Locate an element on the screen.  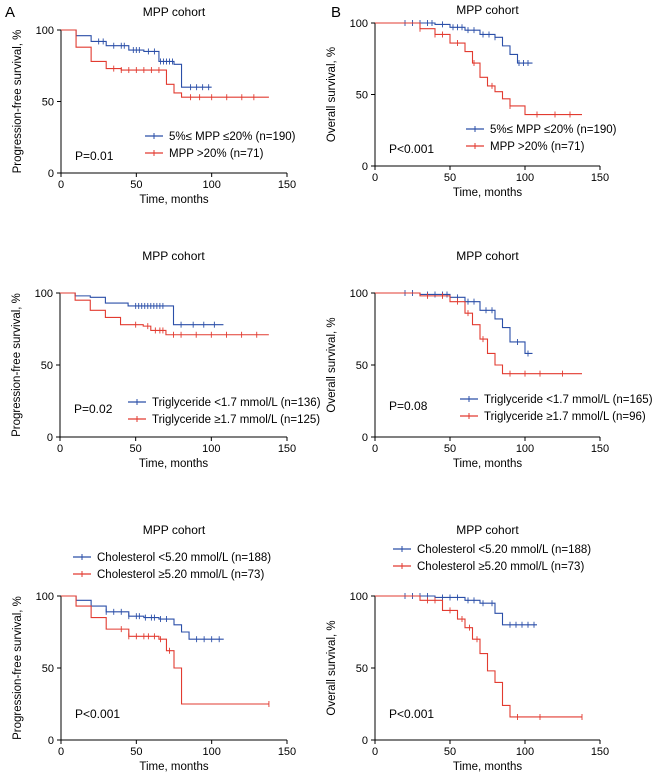
legend-label: Triglyceride ≥1.7 mmol/L (n=96) is located at coordinates (565, 417).